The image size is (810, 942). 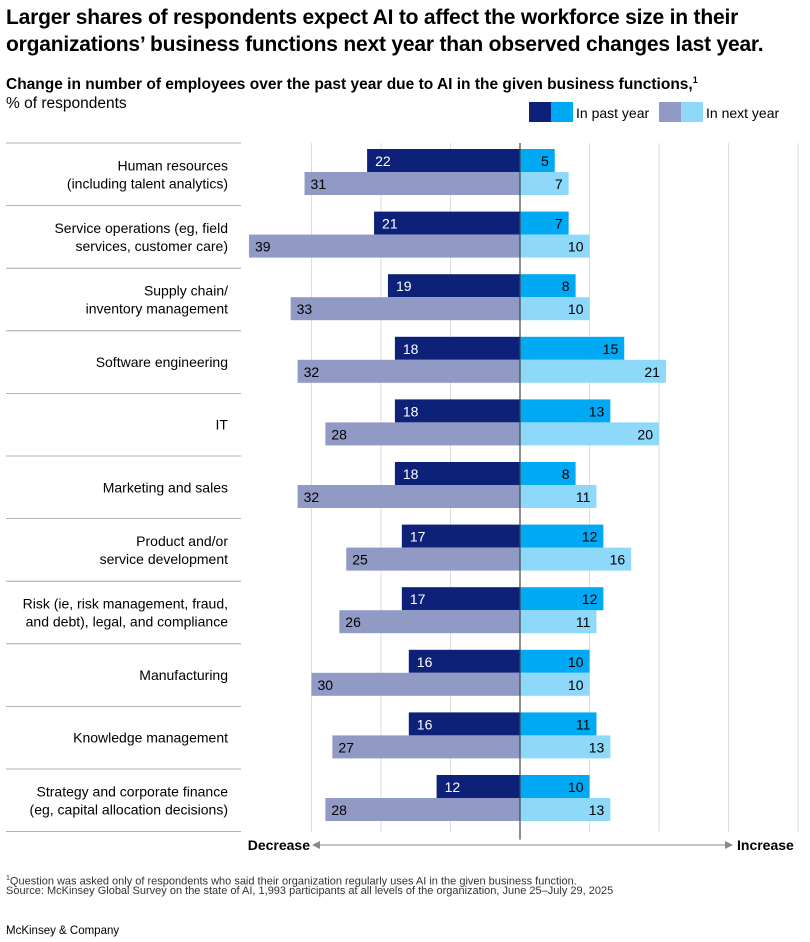 I want to click on value-label-next-increase: 16, so click(x=618, y=560).